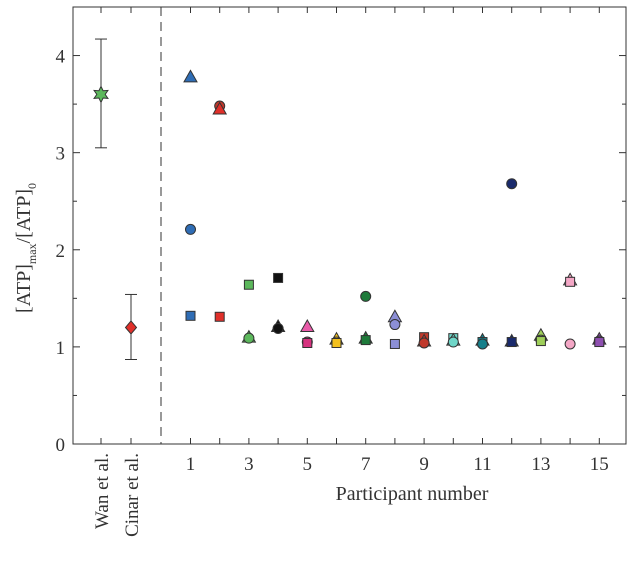 The image size is (627, 561). I want to click on x-axis-title: Participant number, so click(412, 494).